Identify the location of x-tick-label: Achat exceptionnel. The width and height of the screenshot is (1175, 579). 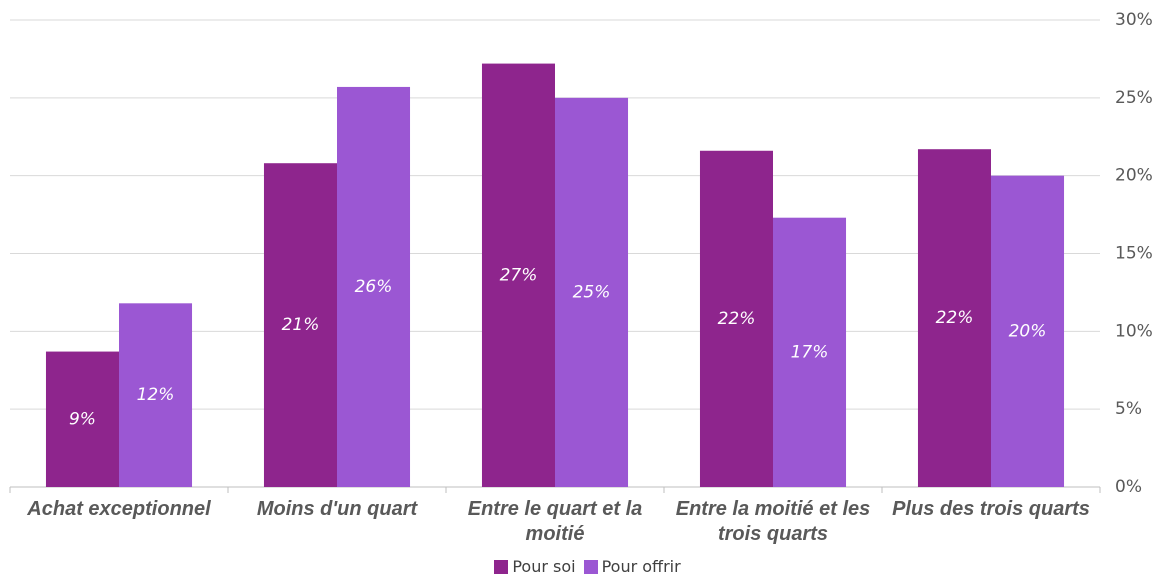
(119, 509).